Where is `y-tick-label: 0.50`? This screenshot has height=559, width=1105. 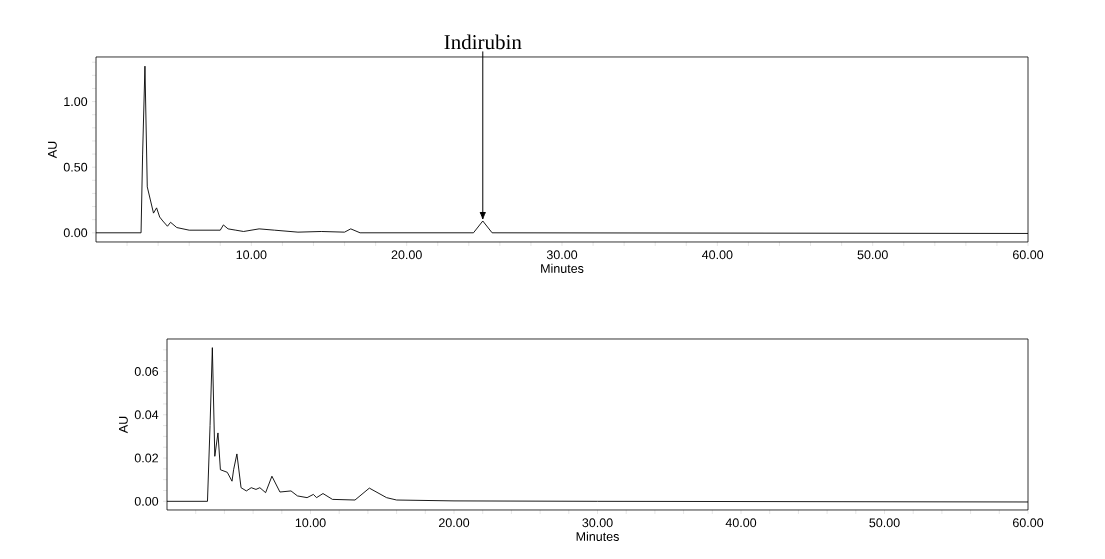
y-tick-label: 0.50 is located at coordinates (75, 167).